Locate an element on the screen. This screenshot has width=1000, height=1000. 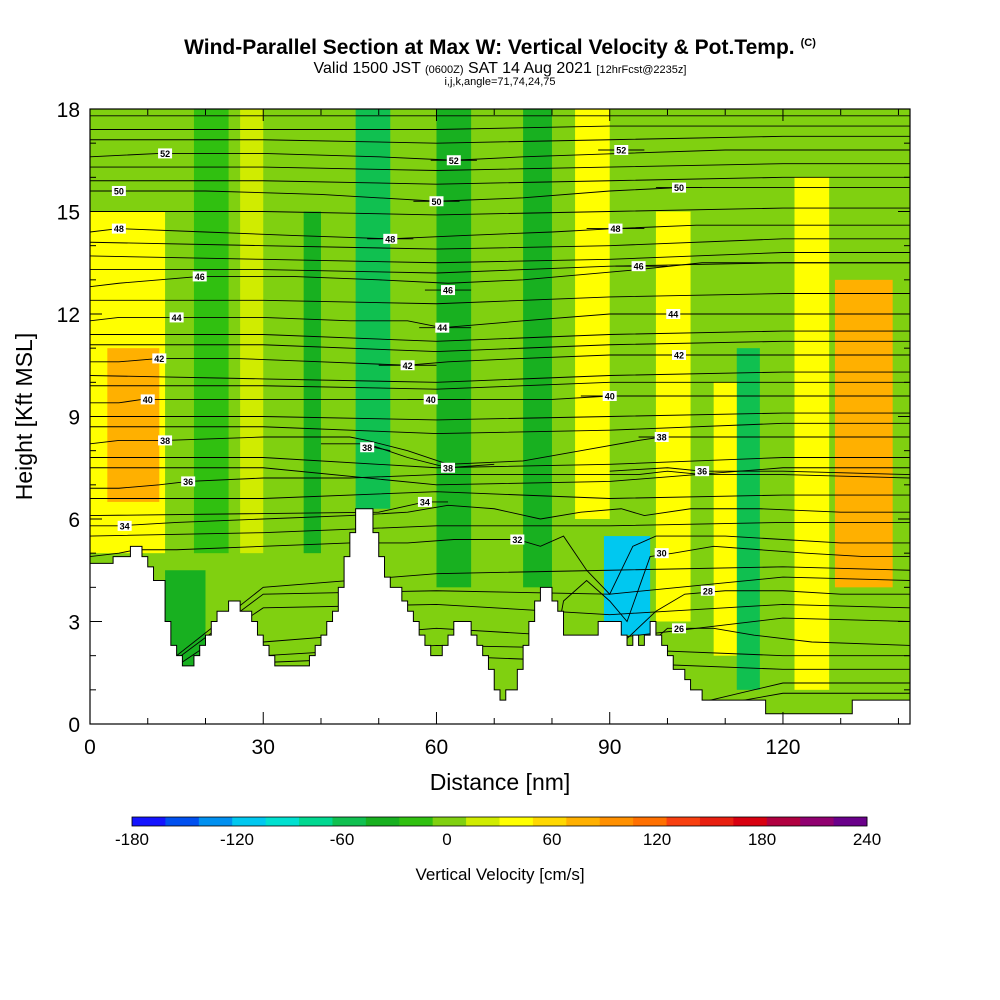
contour-label: 46 is located at coordinates (448, 291).